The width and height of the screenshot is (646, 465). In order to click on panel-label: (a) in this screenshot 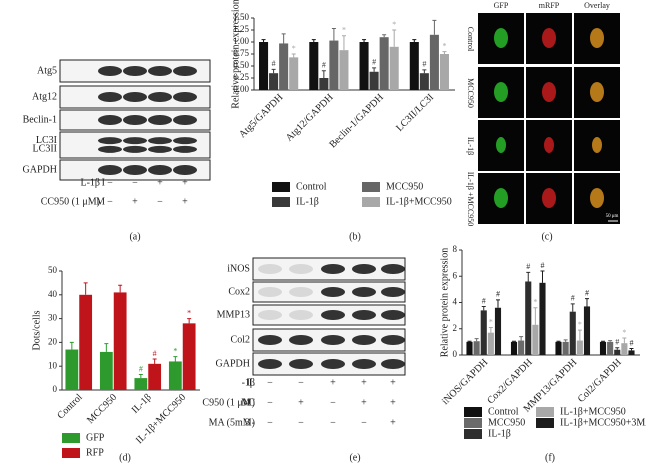, I will do `click(134, 236)`.